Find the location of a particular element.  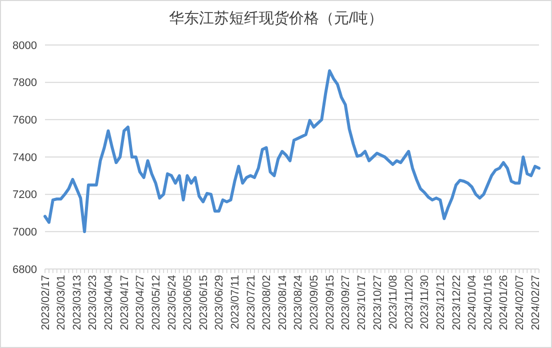

x-tick-label: 2024/01/16 is located at coordinates (488, 302).